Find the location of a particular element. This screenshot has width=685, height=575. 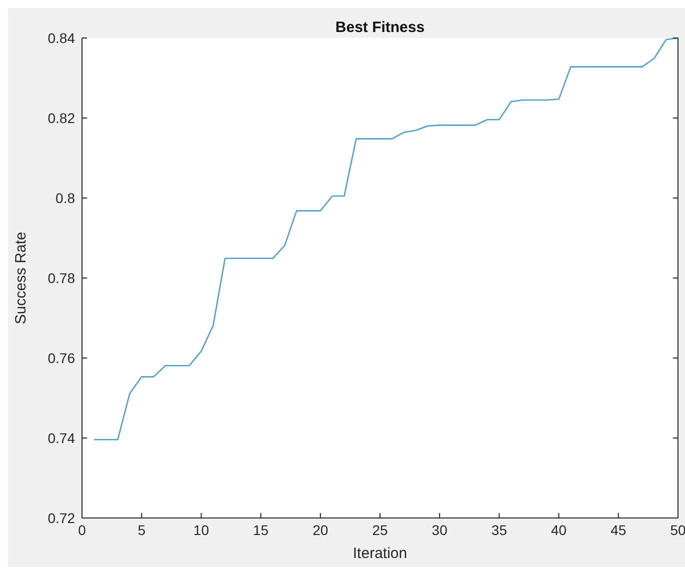

y-axis-title: Success Rate is located at coordinates (21, 278).